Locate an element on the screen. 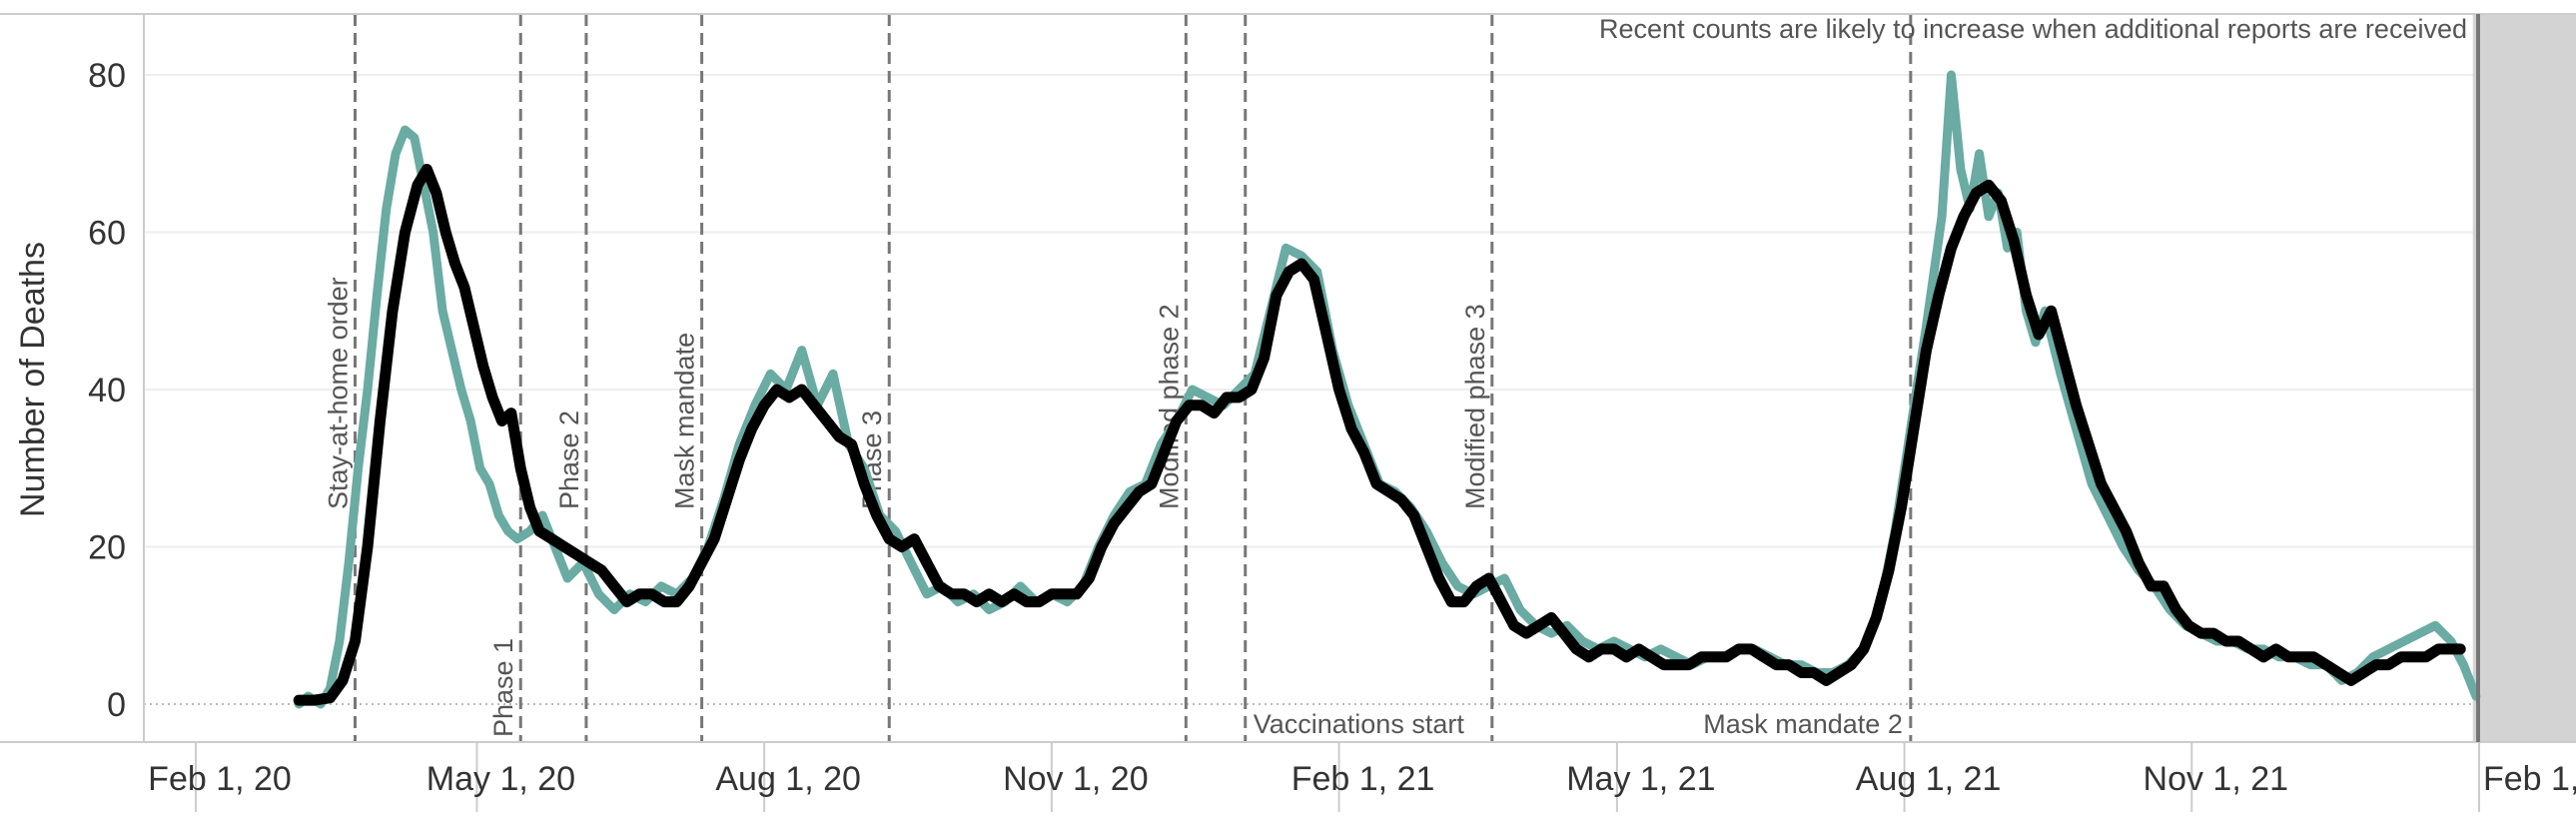  x-tick-label: Aug 1, 21 is located at coordinates (1929, 779).